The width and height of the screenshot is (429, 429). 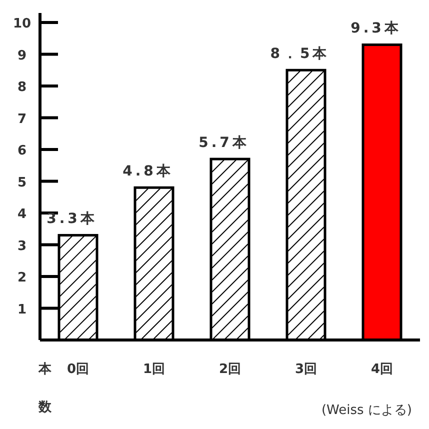 I want to click on x-tick-label: 2回, so click(x=230, y=369).